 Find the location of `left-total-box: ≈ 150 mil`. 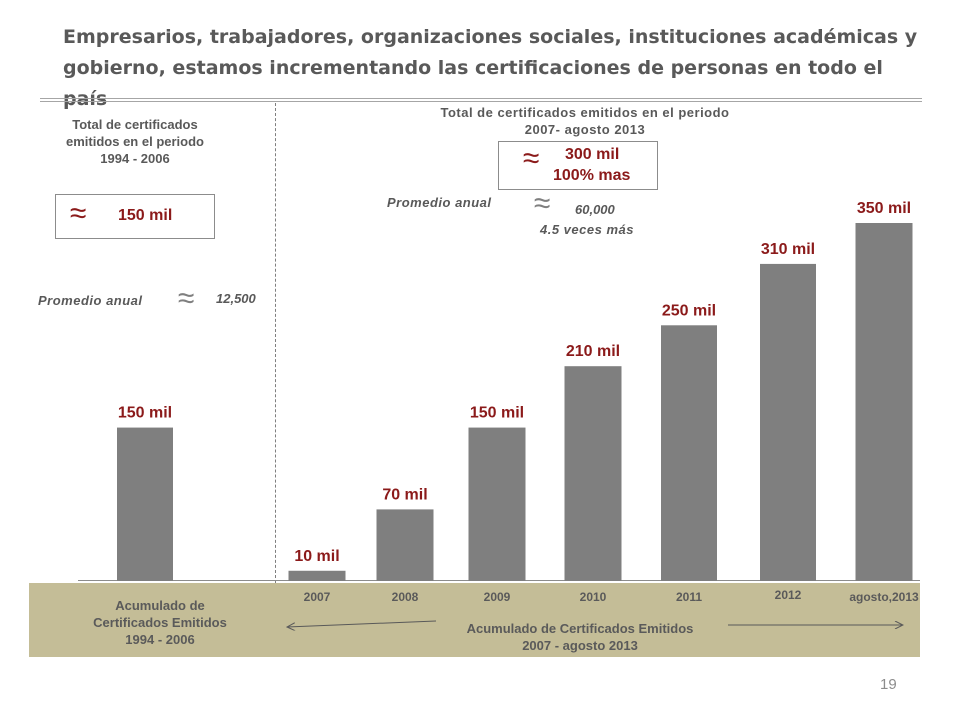

left-total-box: ≈ 150 mil is located at coordinates (135, 216).